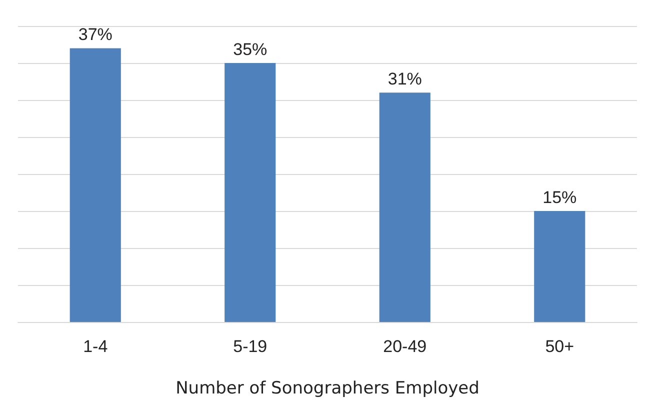 The width and height of the screenshot is (657, 420). I want to click on x-tick-label: 20-49, so click(405, 346).